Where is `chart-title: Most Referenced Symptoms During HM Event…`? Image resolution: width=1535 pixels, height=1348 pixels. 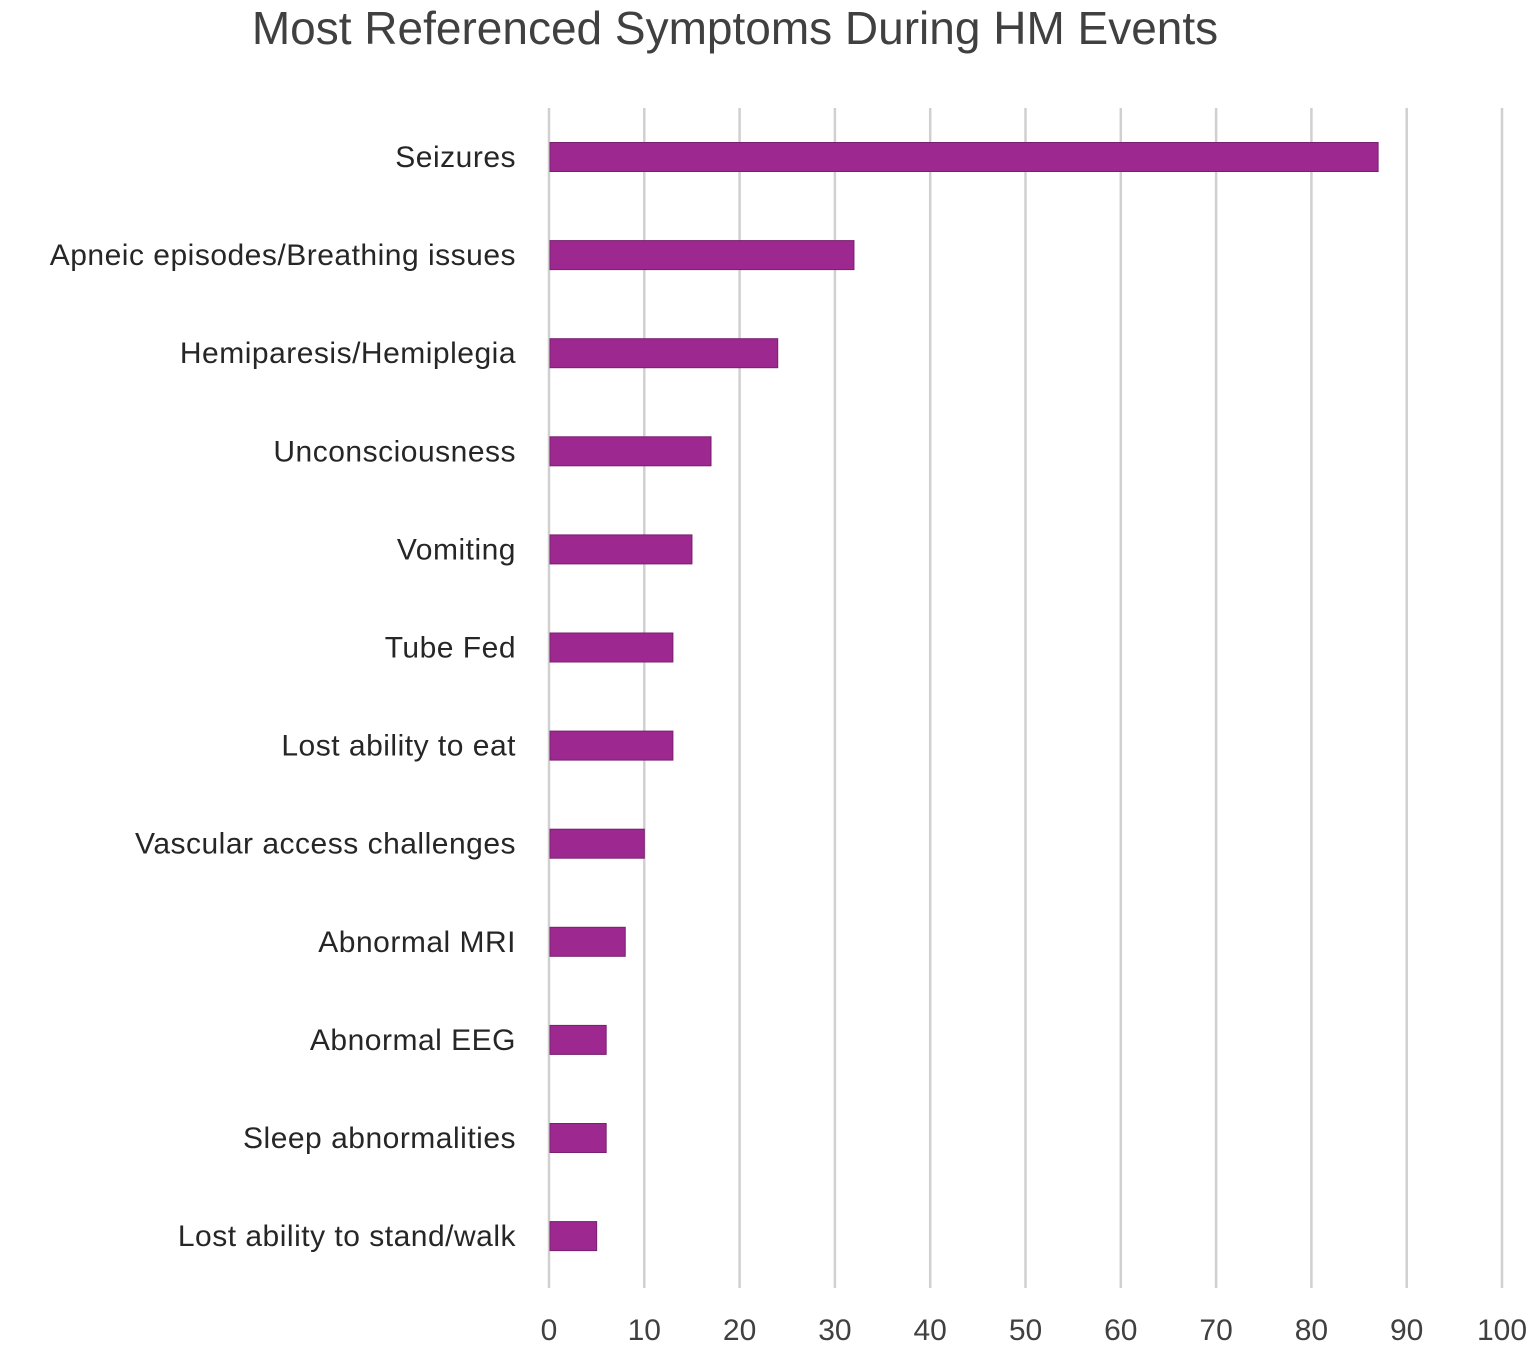
chart-title: Most Referenced Symptoms During HM Event… is located at coordinates (735, 28).